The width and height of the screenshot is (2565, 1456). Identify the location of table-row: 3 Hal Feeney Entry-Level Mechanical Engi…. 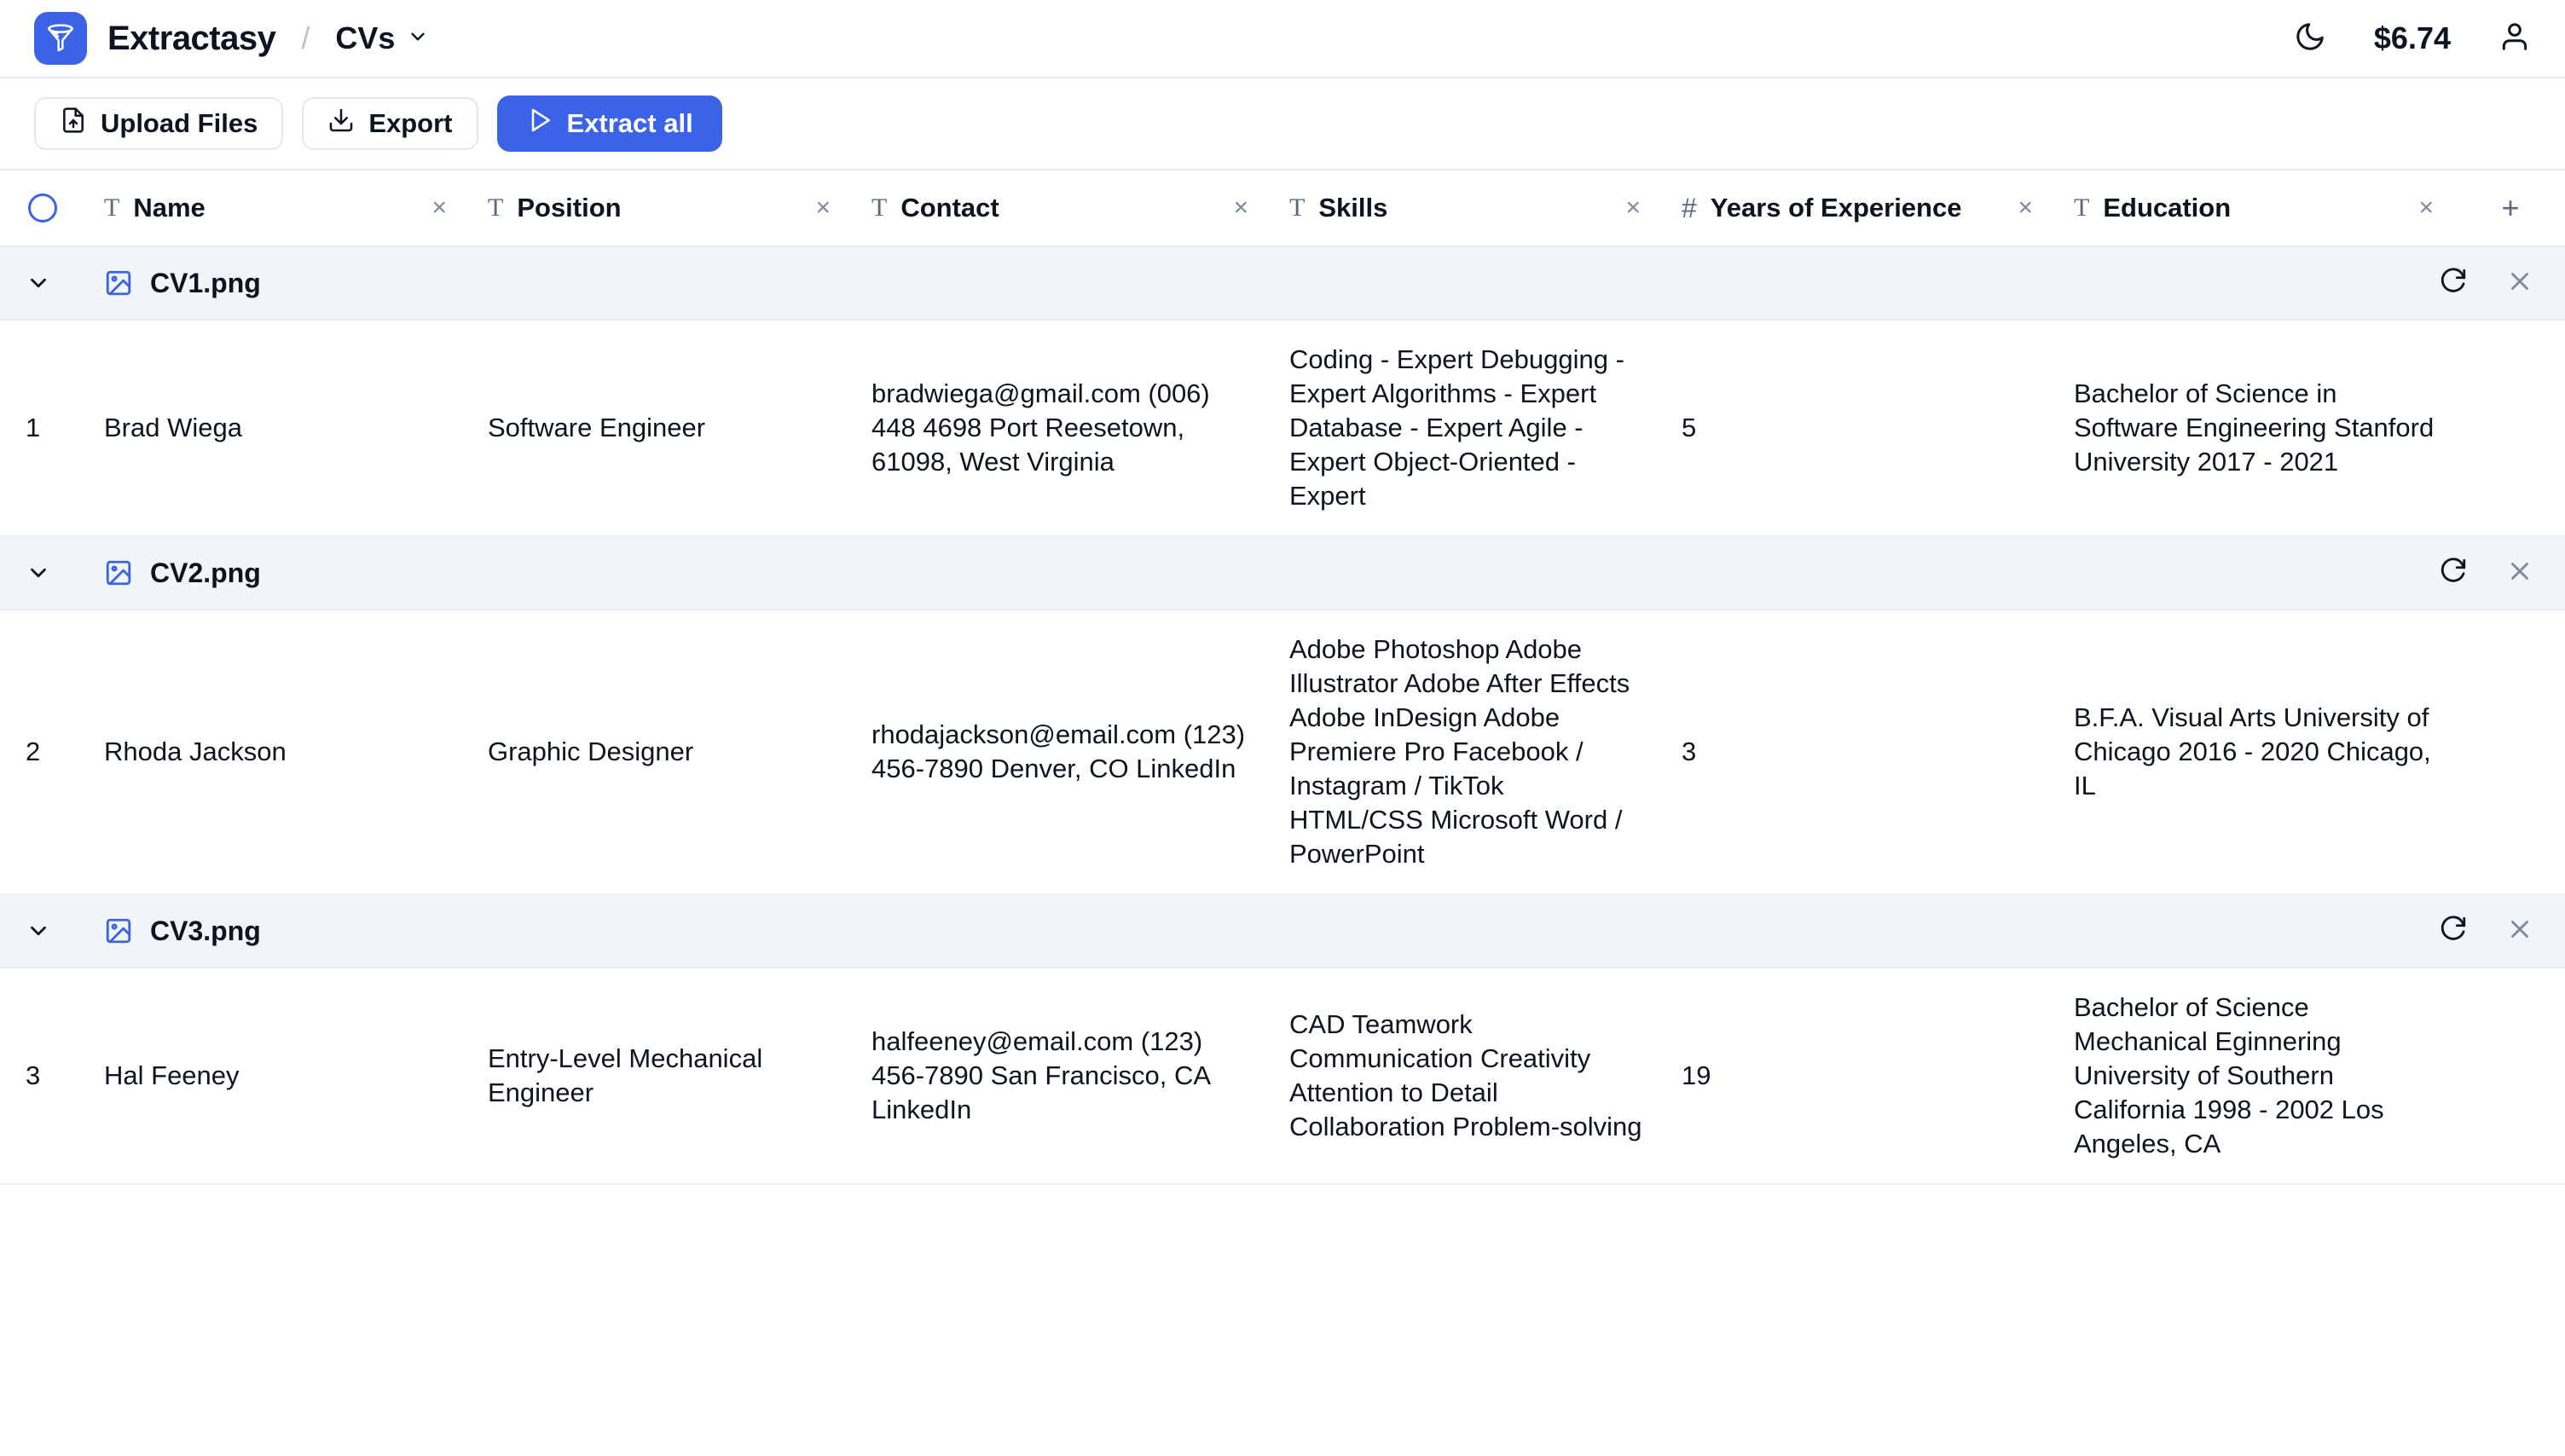
(1282, 1076).